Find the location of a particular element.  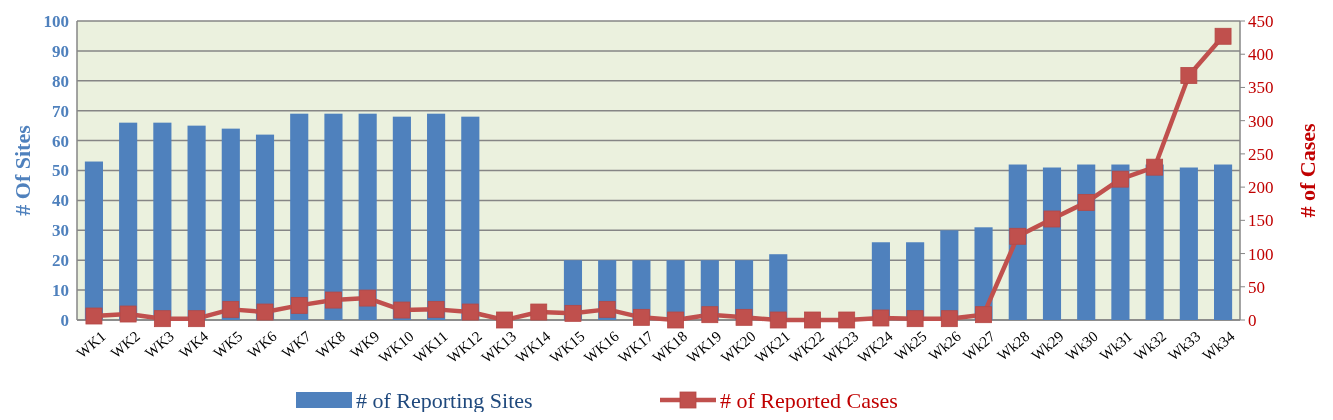

x-tick-label: WK8 is located at coordinates (330, 345).